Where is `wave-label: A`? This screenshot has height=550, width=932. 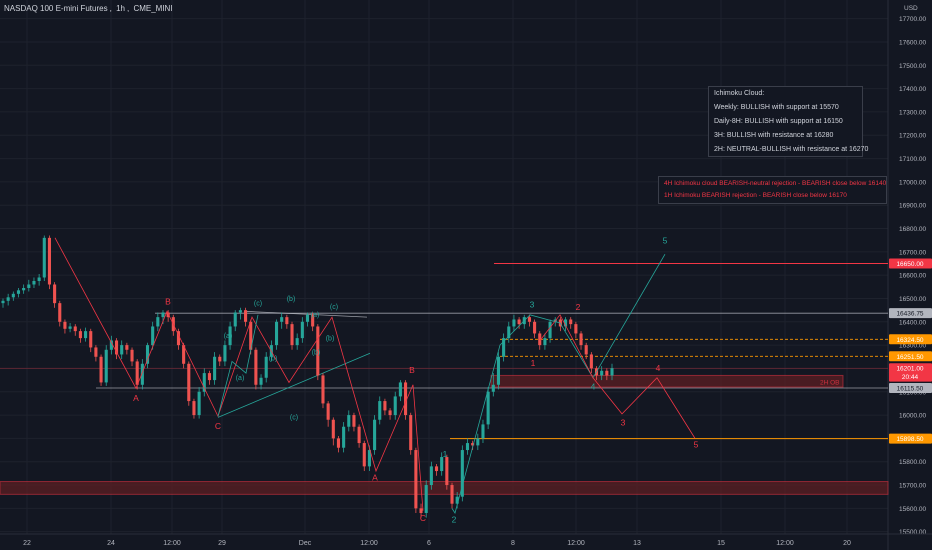 wave-label: A is located at coordinates (136, 398).